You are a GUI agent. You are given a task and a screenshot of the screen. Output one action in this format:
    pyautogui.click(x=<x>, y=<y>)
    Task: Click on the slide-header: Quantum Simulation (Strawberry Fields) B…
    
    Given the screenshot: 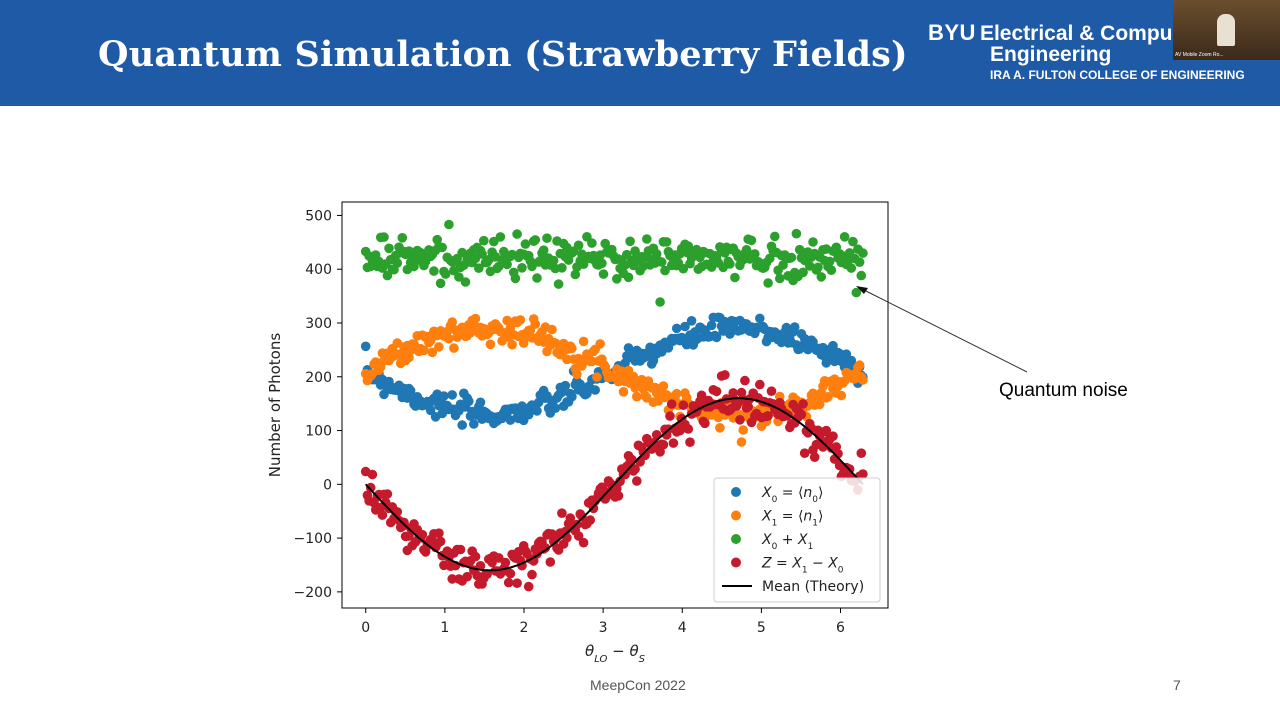 What is the action you would take?
    pyautogui.click(x=640, y=53)
    